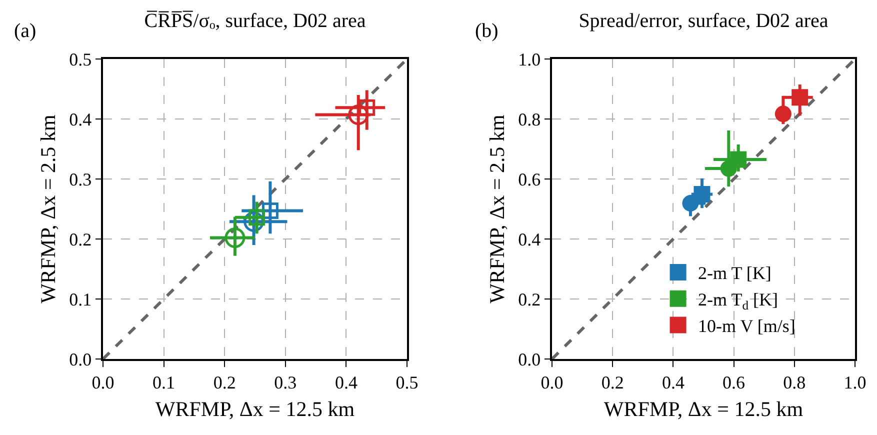  What do you see at coordinates (529, 119) in the screenshot?
I see `y-tick-label: 0.8` at bounding box center [529, 119].